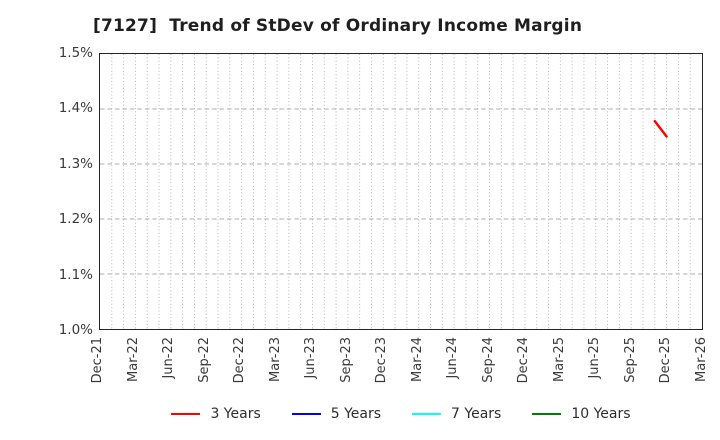  Describe the element at coordinates (240, 360) in the screenshot. I see `x-tick-label: Dec-22` at that location.